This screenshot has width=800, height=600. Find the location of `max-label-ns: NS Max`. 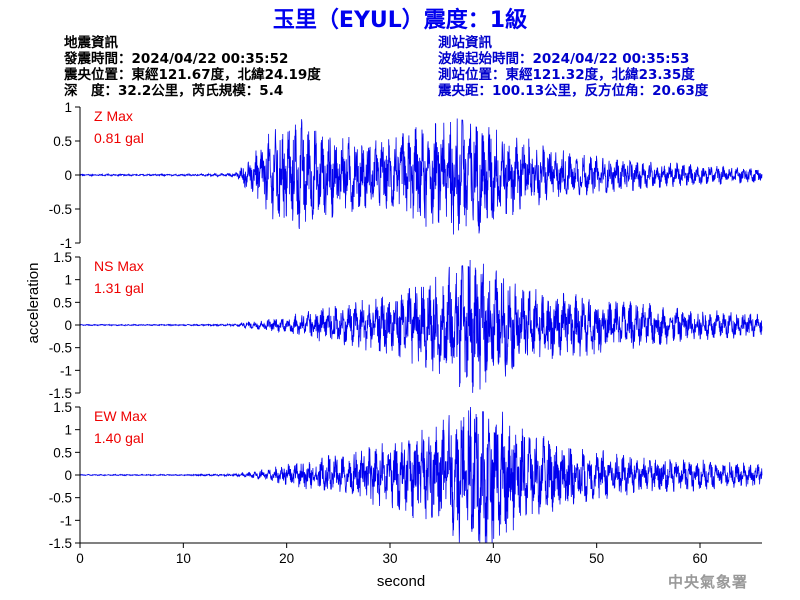

max-label-ns: NS Max is located at coordinates (119, 266).